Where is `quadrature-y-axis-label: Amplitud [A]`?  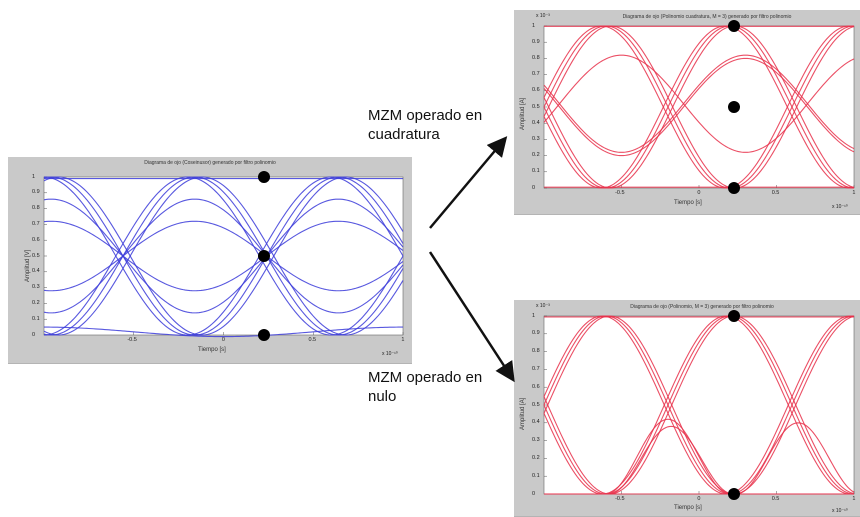 quadrature-y-axis-label: Amplitud [A] is located at coordinates (523, 113).